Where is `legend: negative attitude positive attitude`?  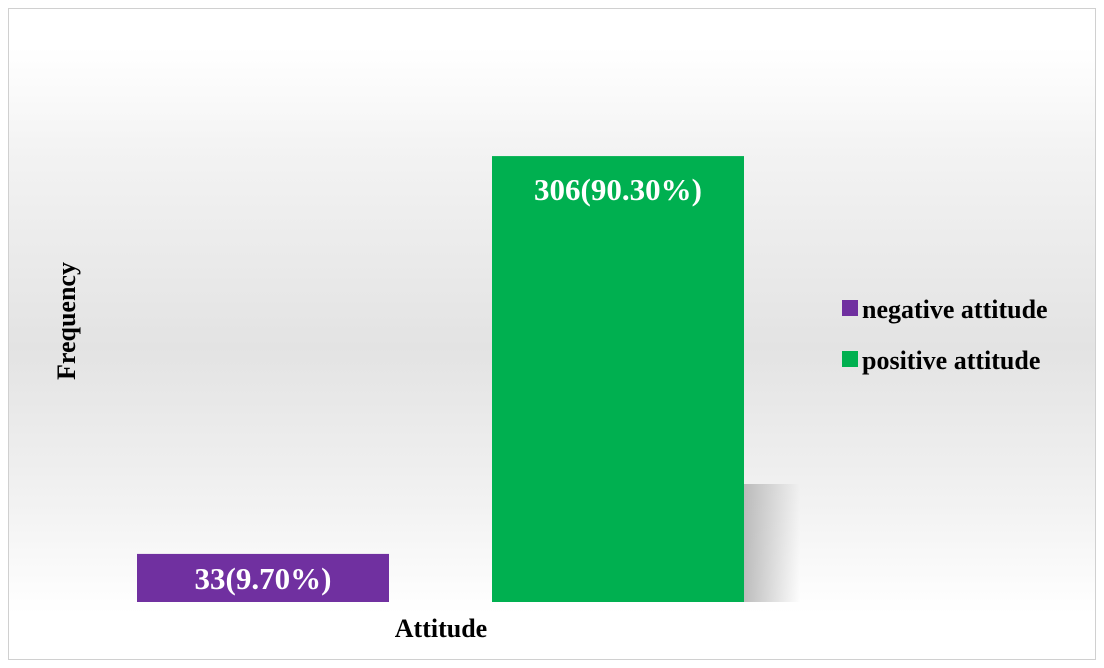 legend: negative attitude positive attitude is located at coordinates (945, 335).